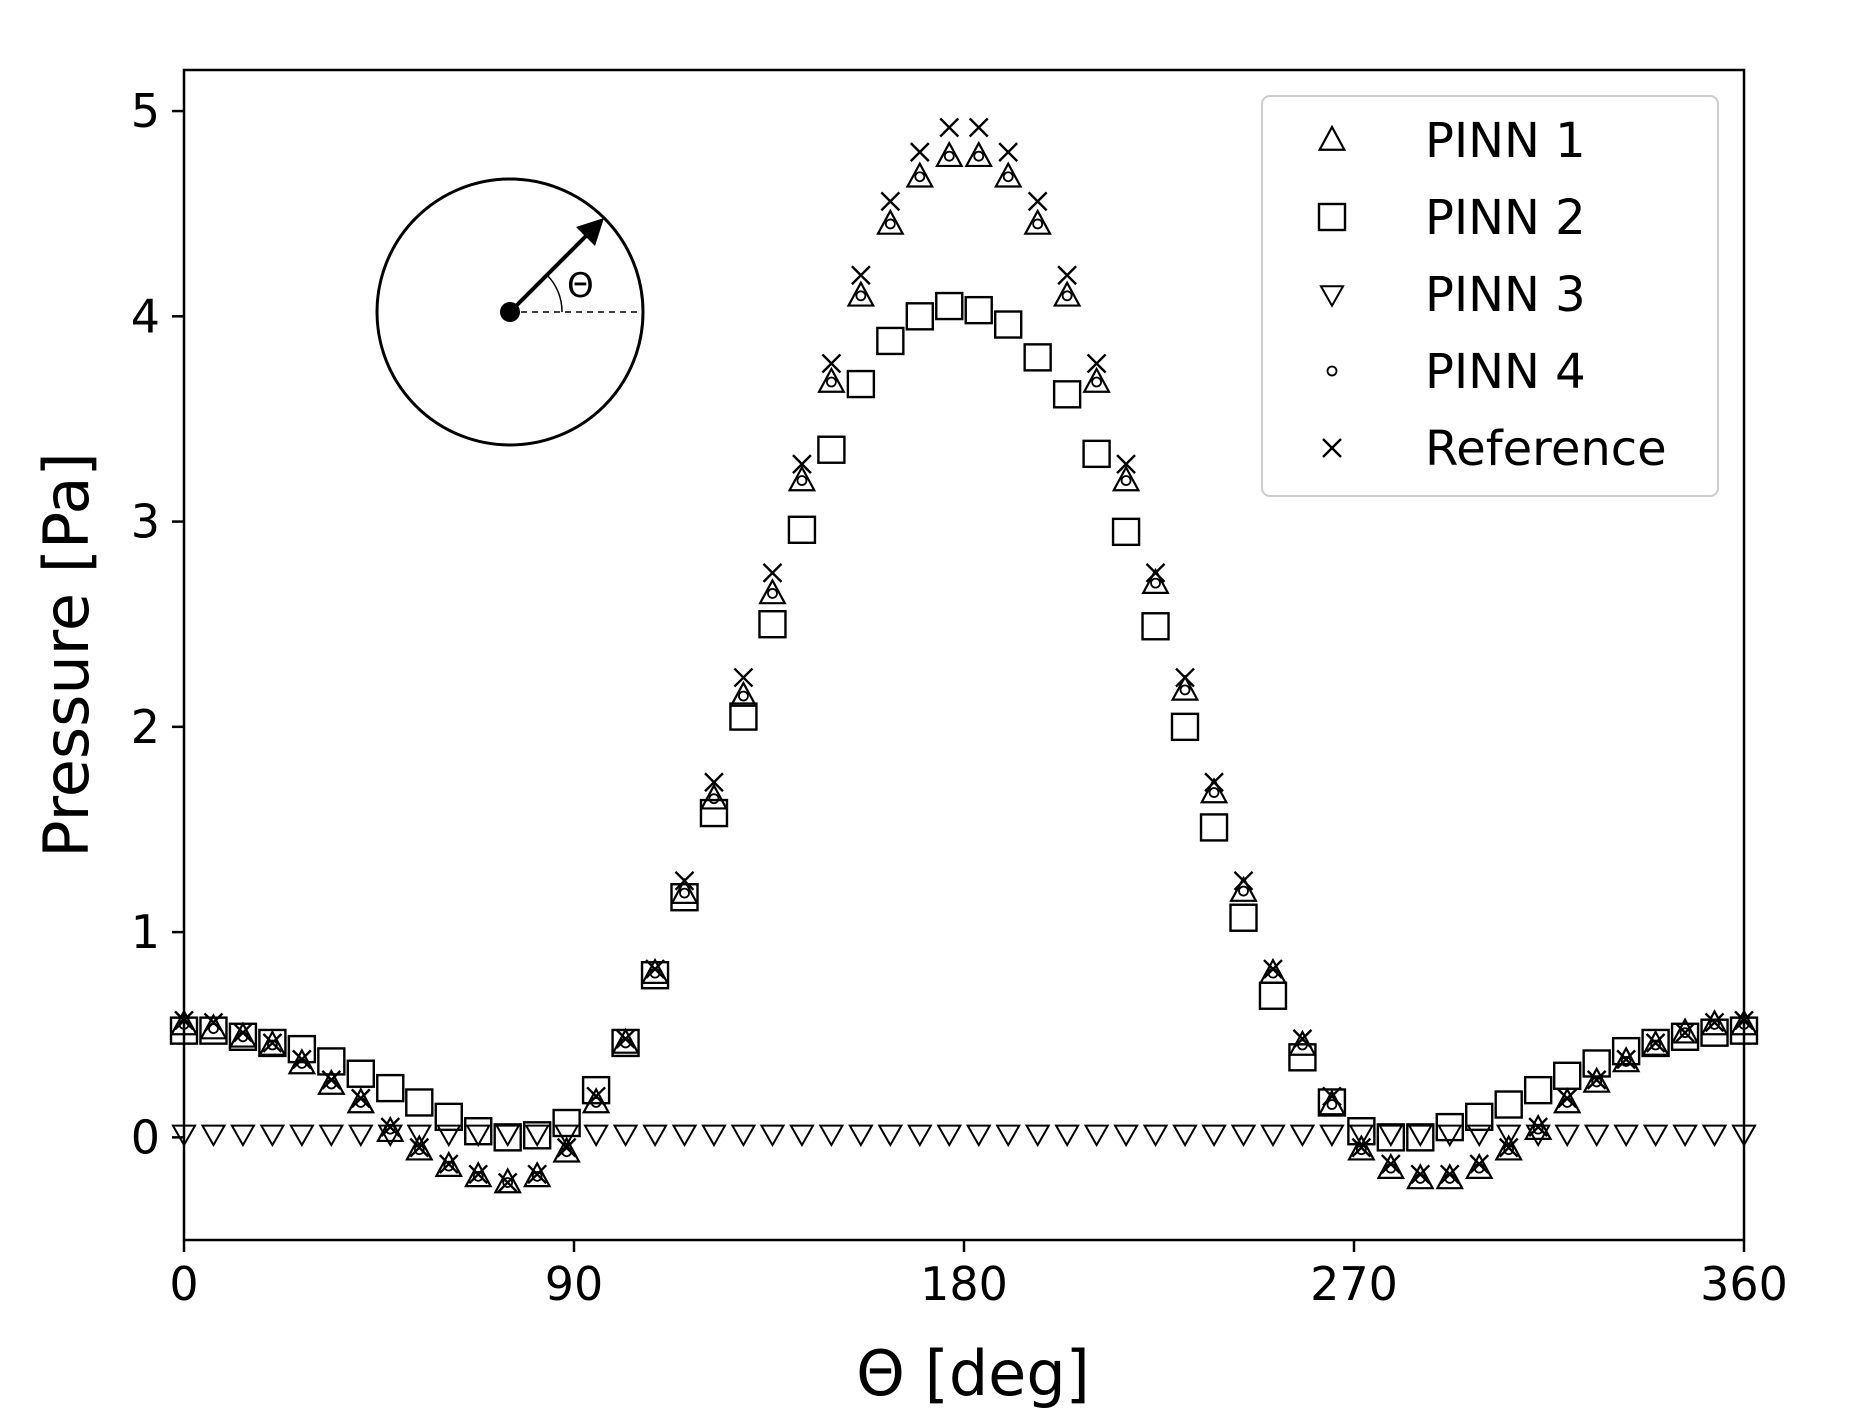 The width and height of the screenshot is (1870, 1423). Describe the element at coordinates (590, 232) in the screenshot. I see `inset-arrowhead` at that location.